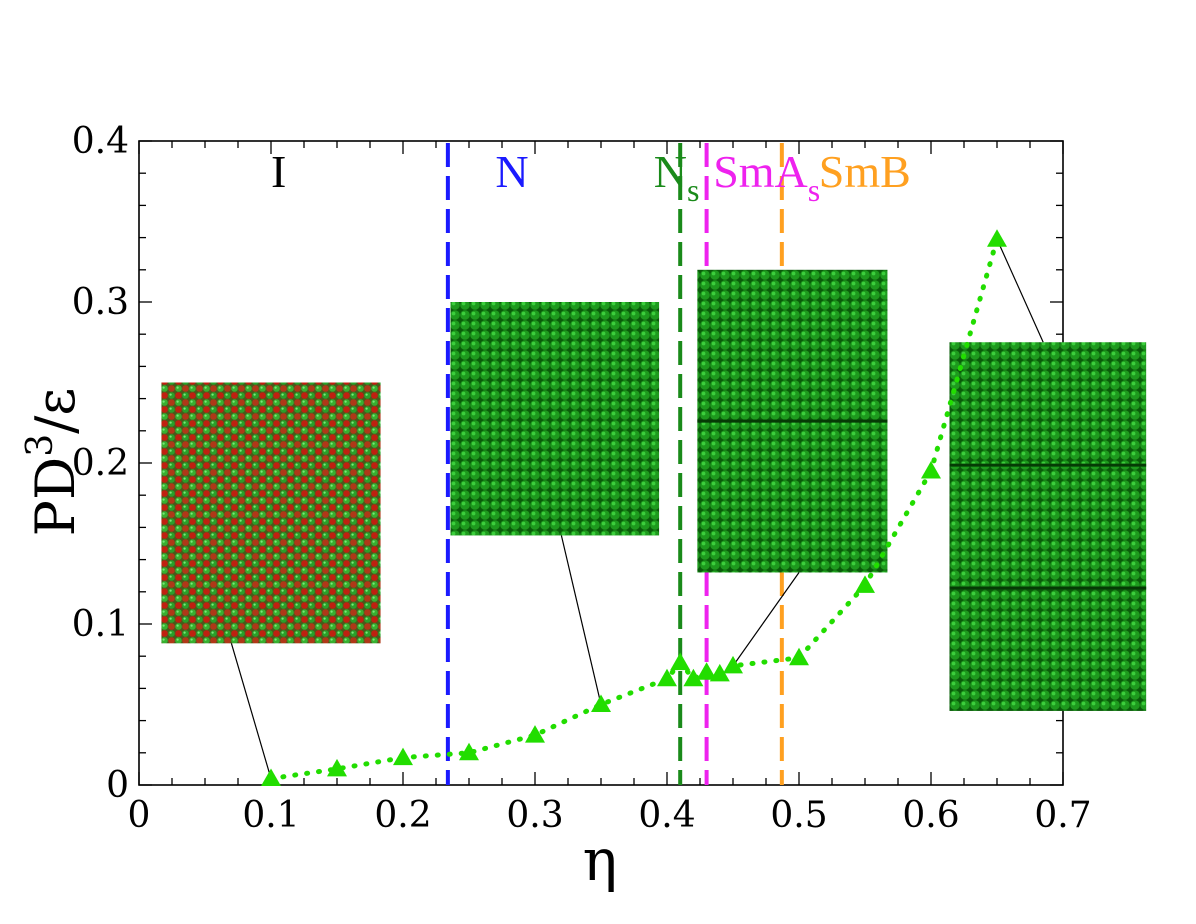 This screenshot has width=1196, height=924. Describe the element at coordinates (766, 177) in the screenshot. I see `phase-label: SmAs` at that location.